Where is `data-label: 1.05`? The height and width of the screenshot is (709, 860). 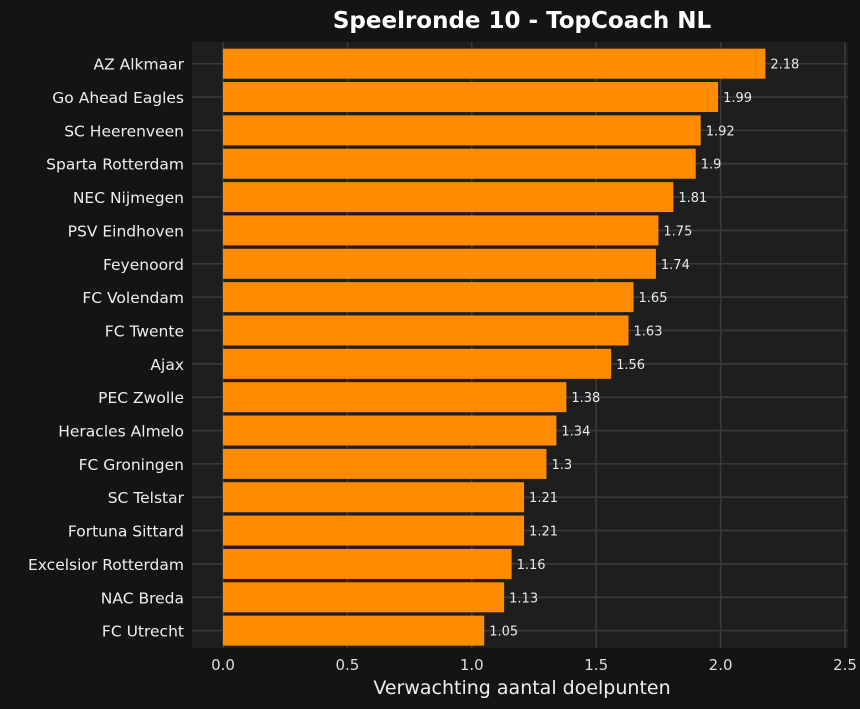
data-label: 1.05 is located at coordinates (503, 632).